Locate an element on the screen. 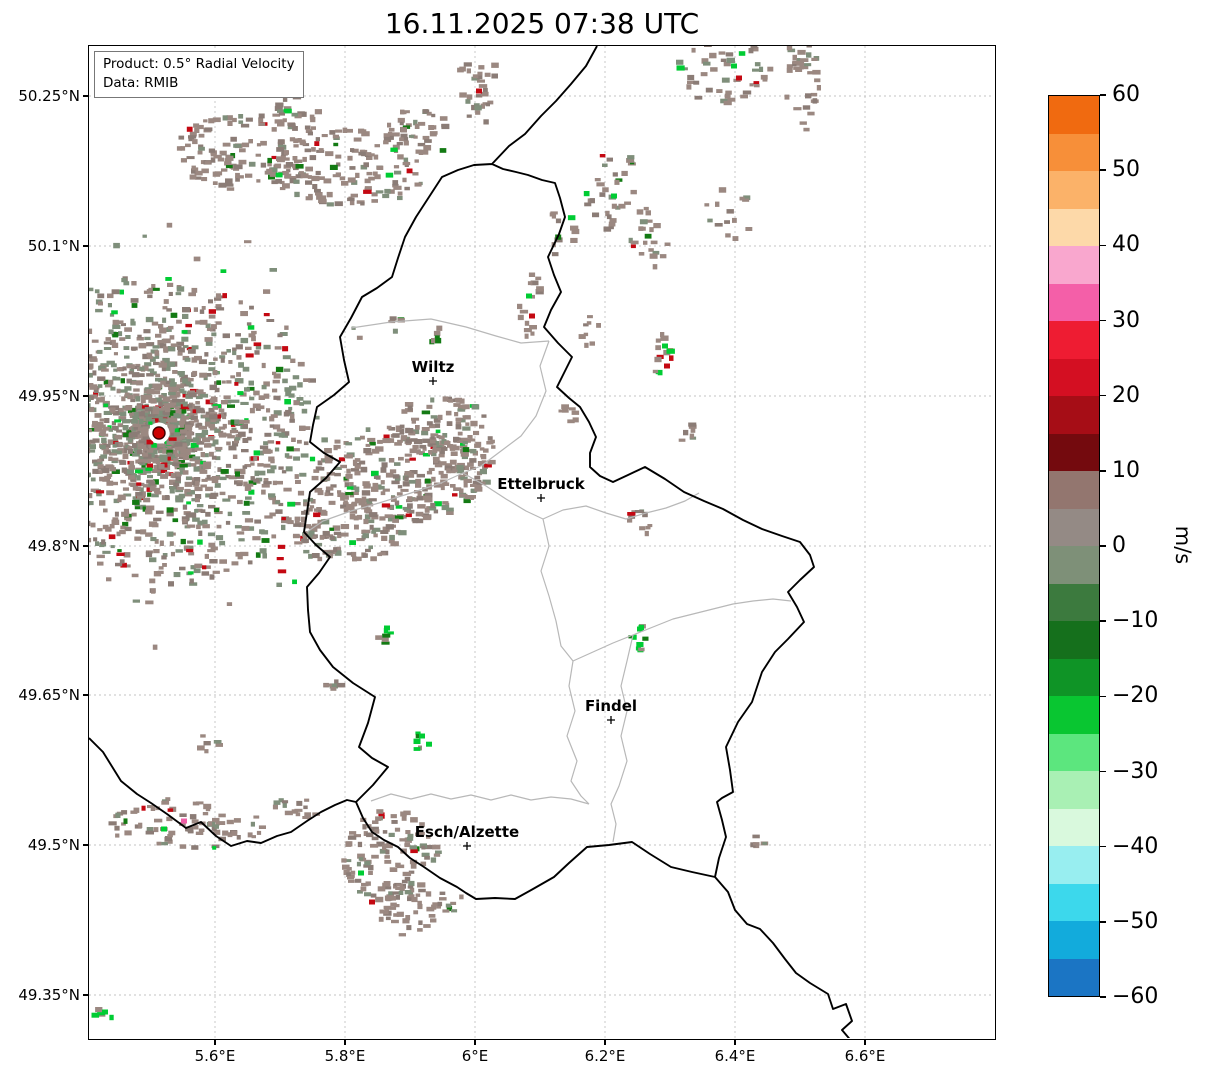 The image size is (1207, 1081). colorbar is located at coordinates (1074, 546).